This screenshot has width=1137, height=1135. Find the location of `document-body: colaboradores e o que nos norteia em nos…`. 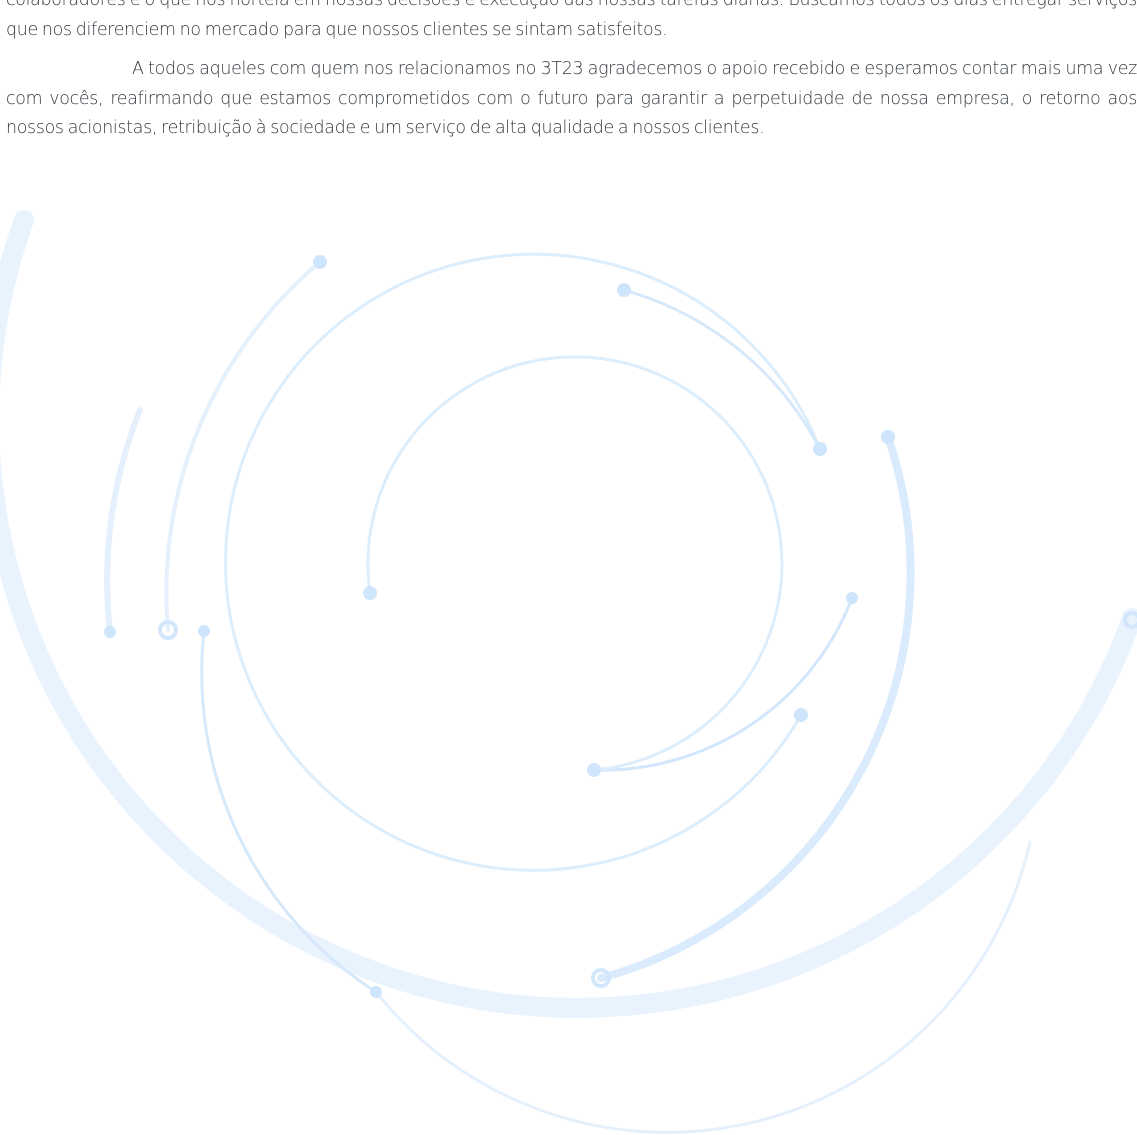

document-body: colaboradores e o que nos norteia em nos… is located at coordinates (571, 72).